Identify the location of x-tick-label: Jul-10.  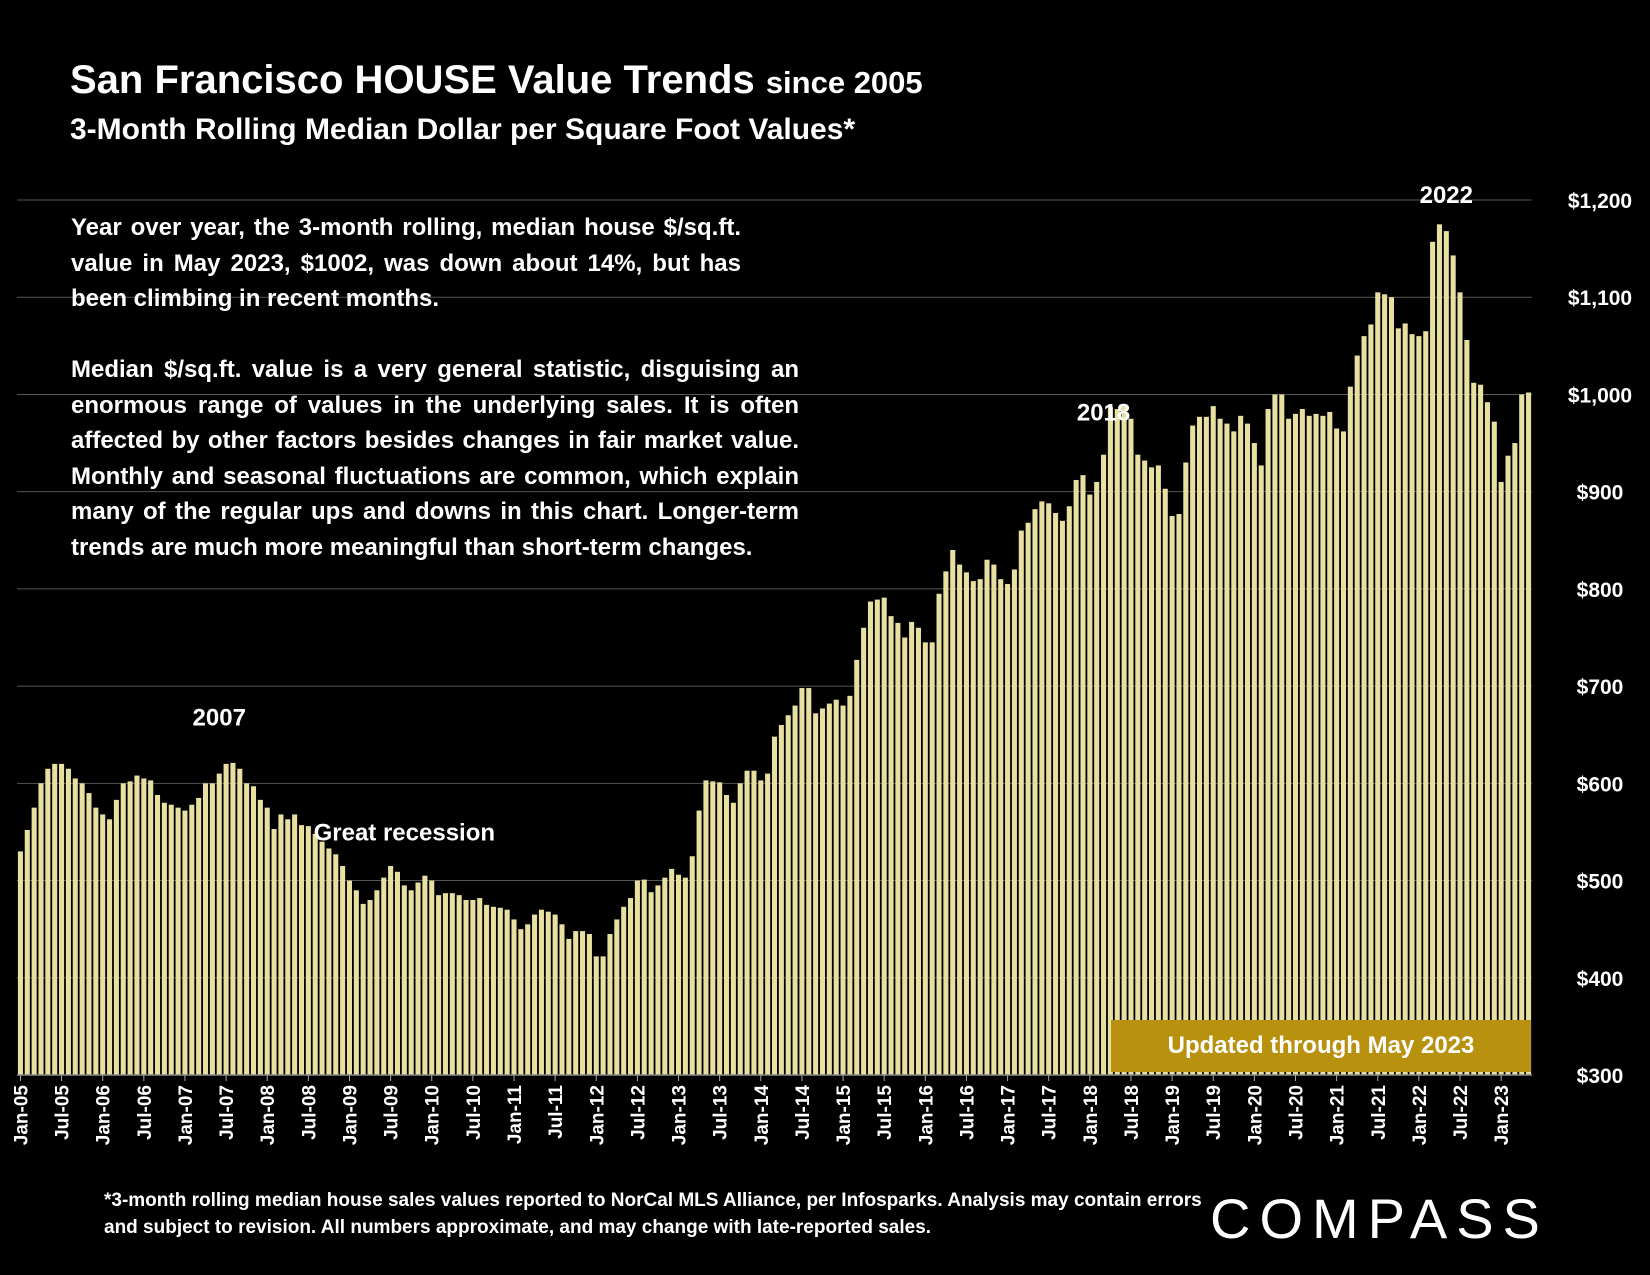
(474, 1112).